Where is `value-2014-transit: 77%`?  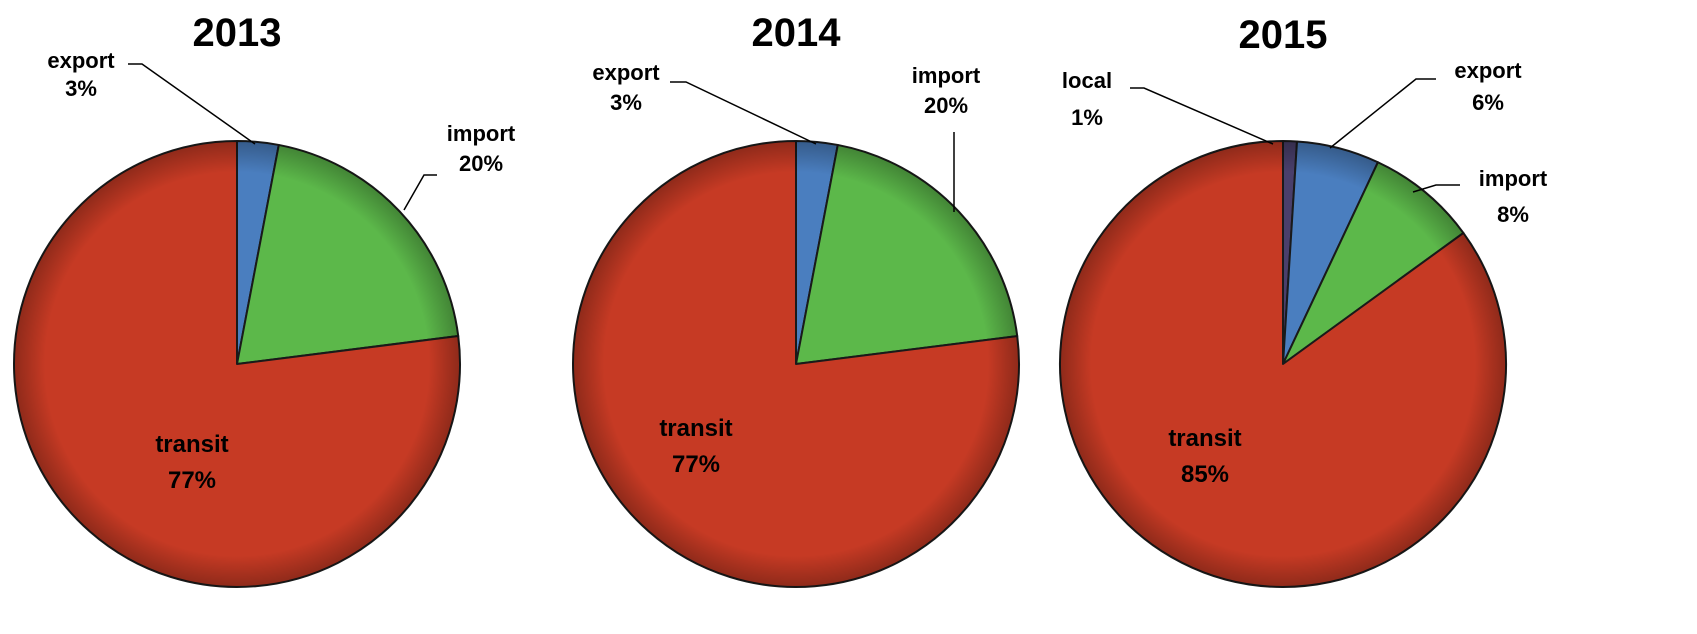 value-2014-transit: 77% is located at coordinates (696, 464).